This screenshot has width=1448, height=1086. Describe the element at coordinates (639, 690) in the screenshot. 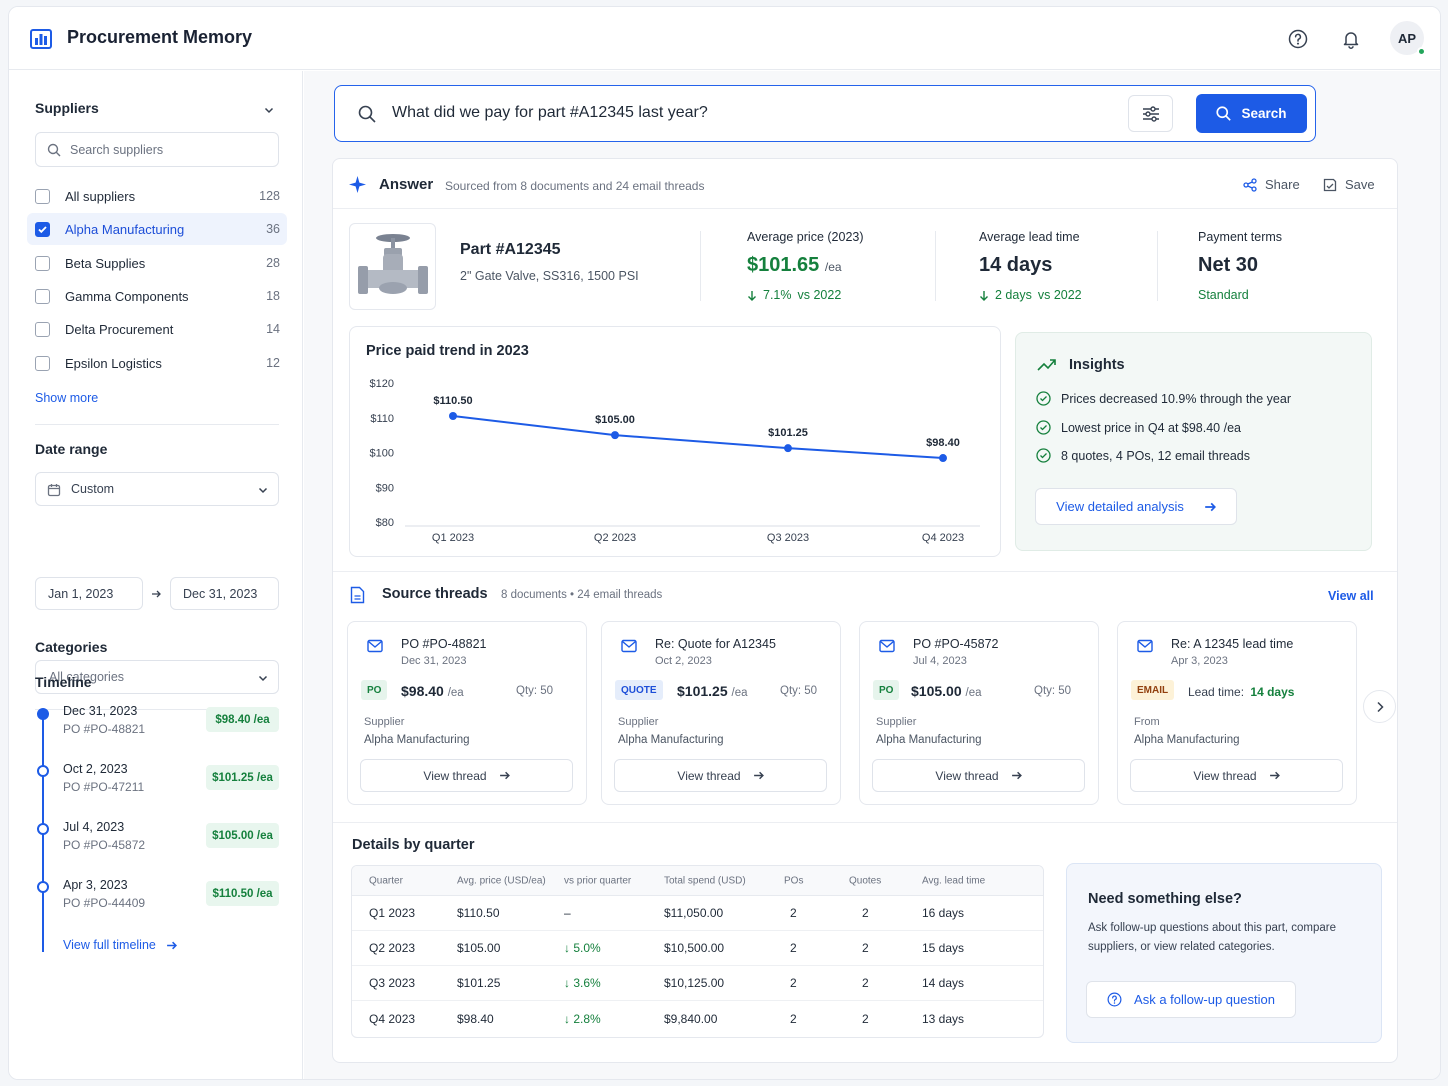

I see `thread-tag: QUOTE` at that location.